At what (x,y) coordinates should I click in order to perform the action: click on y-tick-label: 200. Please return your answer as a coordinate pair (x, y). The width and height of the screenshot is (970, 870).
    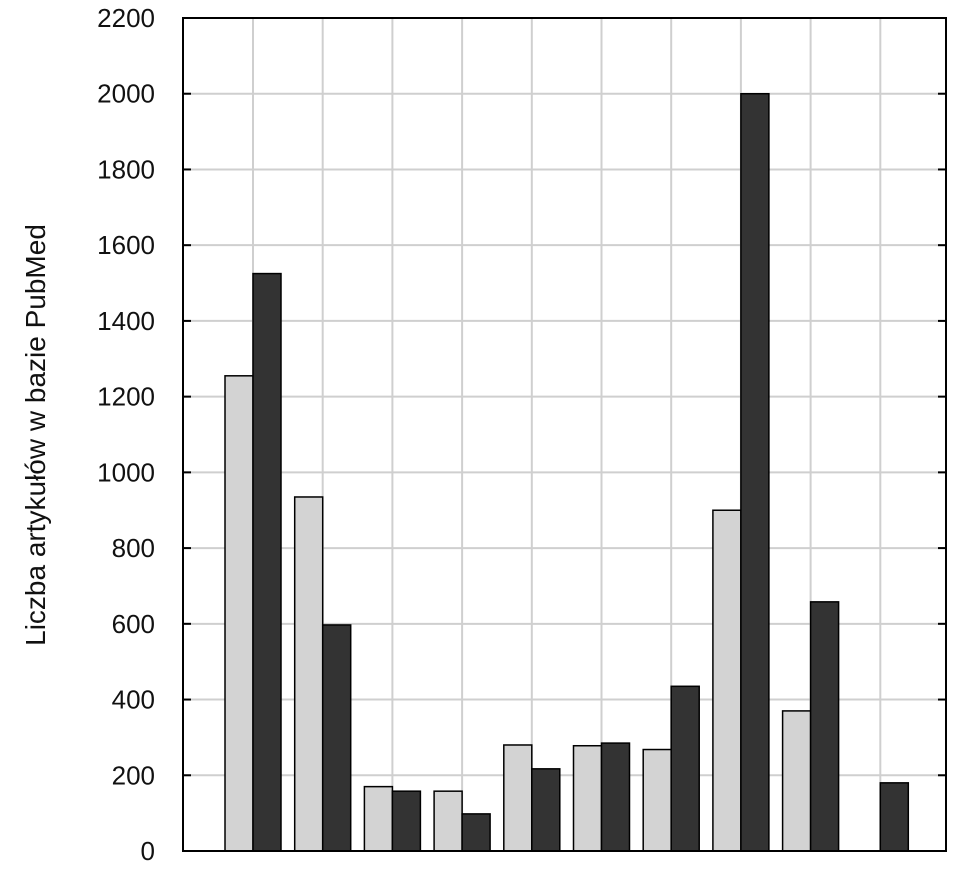
    Looking at the image, I should click on (133, 775).